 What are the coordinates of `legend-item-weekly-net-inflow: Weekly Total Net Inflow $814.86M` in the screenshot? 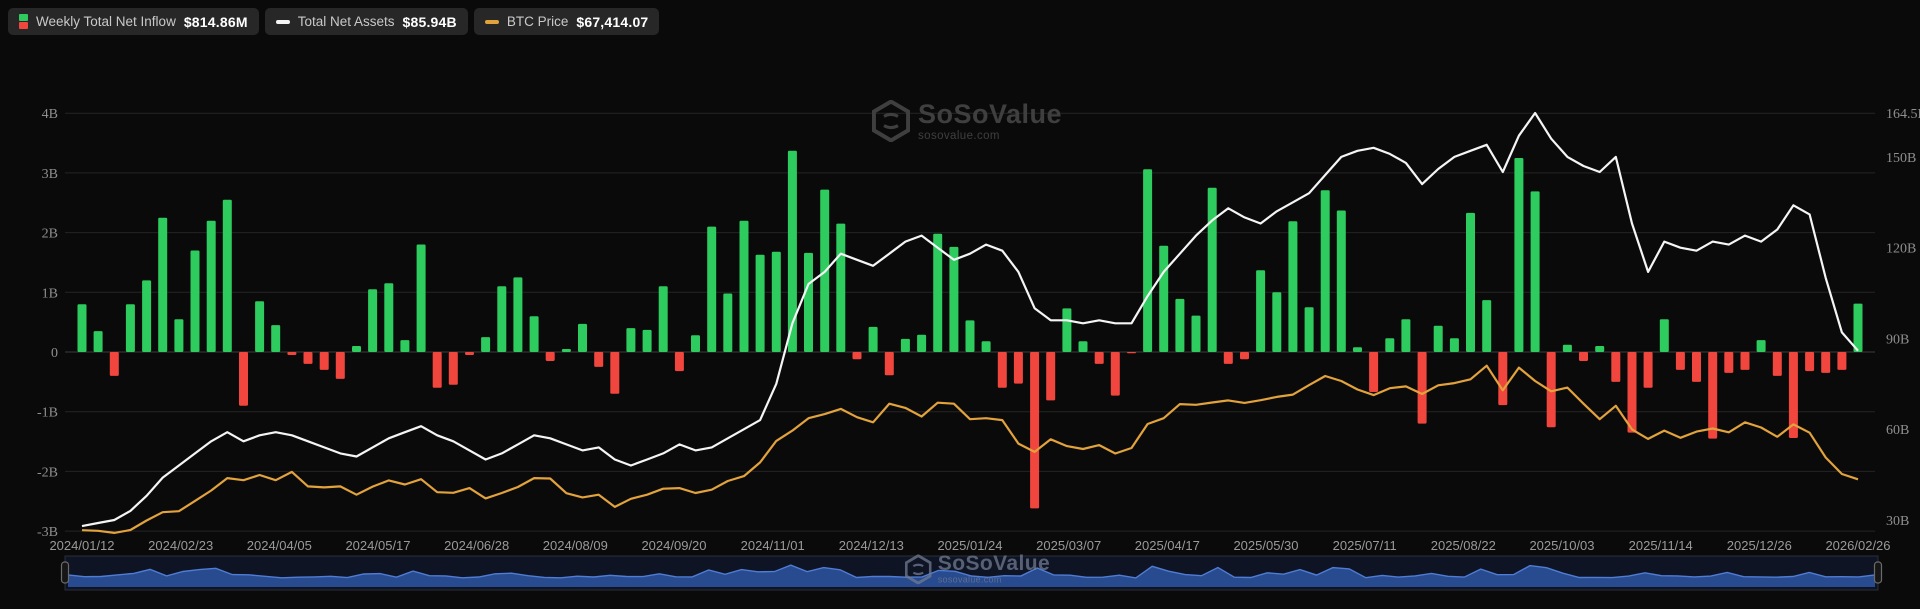 It's located at (133, 21).